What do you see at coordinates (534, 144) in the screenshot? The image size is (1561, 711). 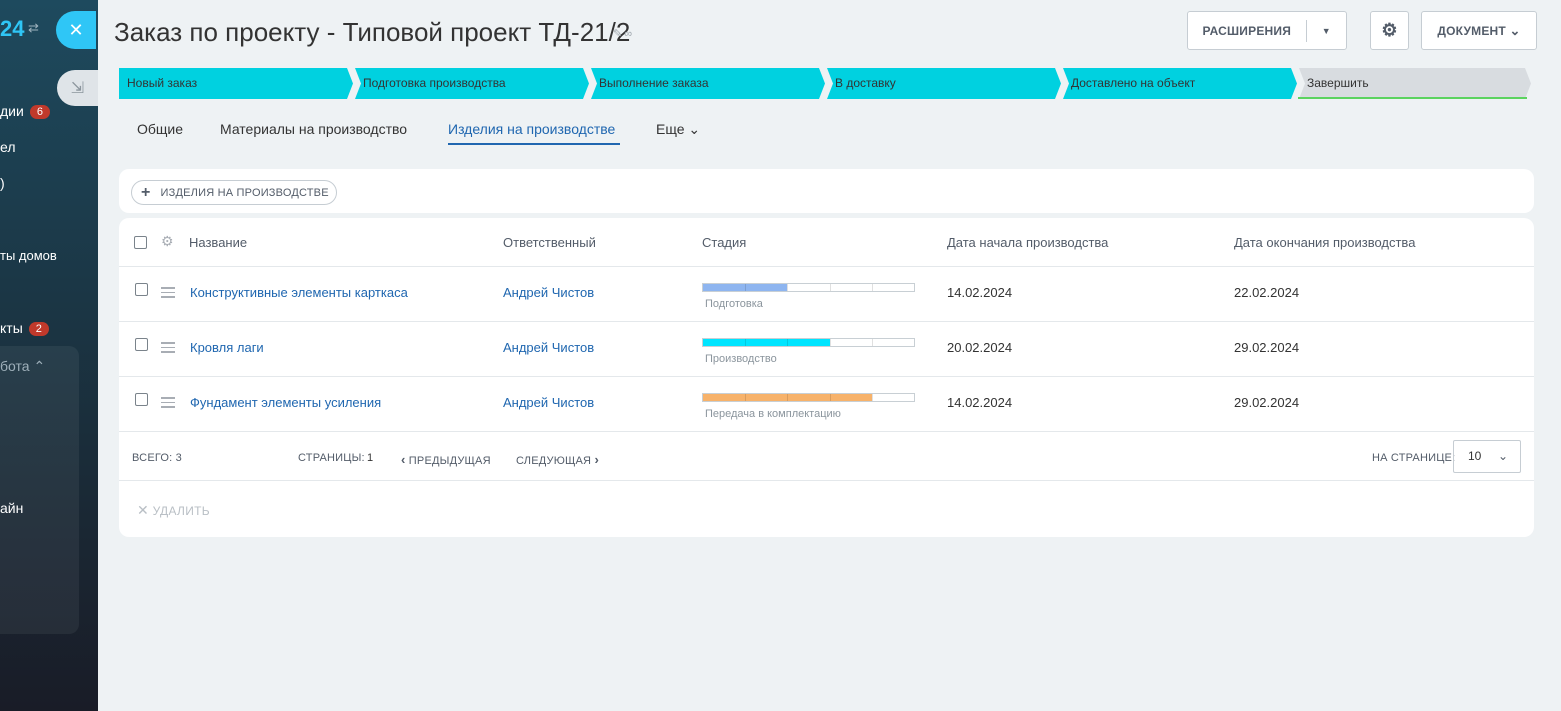 I see `active-tab-underline` at bounding box center [534, 144].